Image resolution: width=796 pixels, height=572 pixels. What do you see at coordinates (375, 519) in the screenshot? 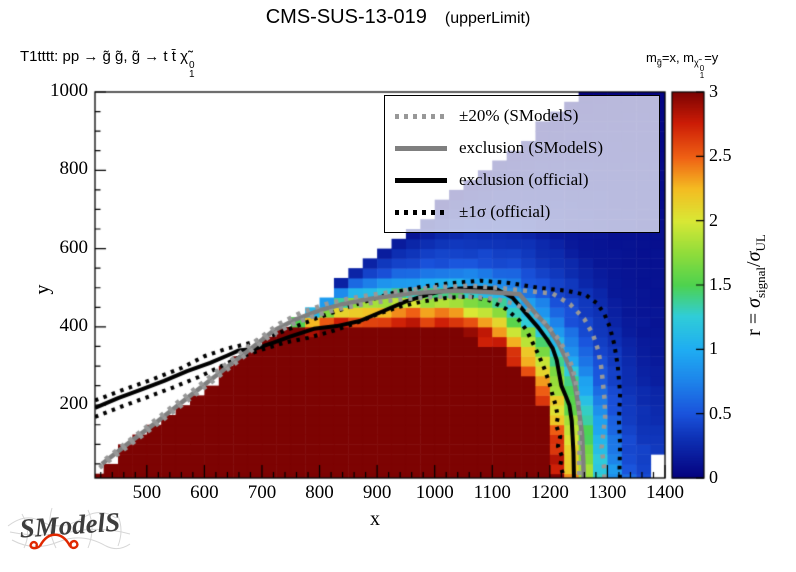
I see `x-axis-label: x` at bounding box center [375, 519].